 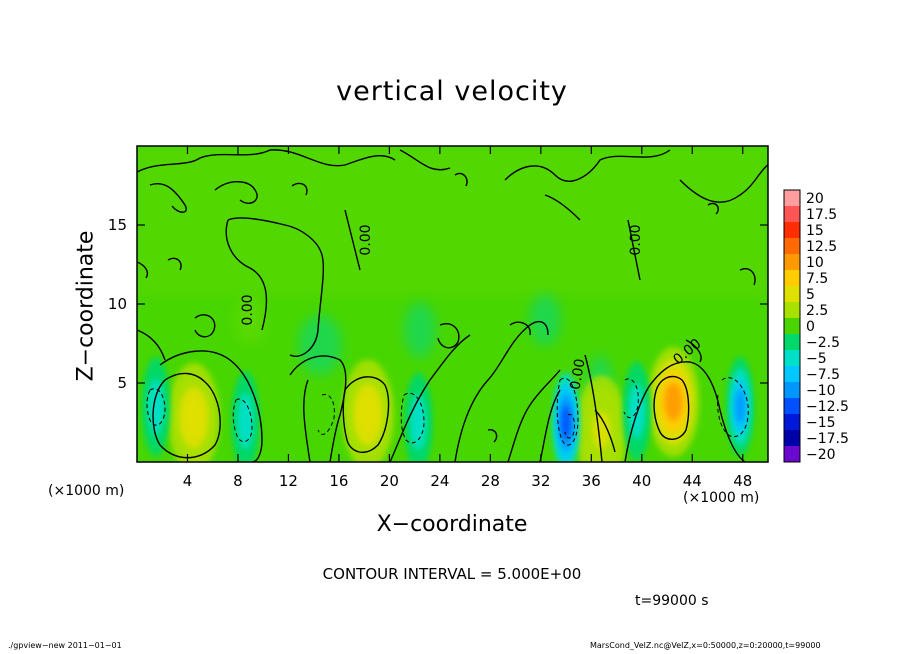 I want to click on x-tick-label: 12, so click(x=288, y=481).